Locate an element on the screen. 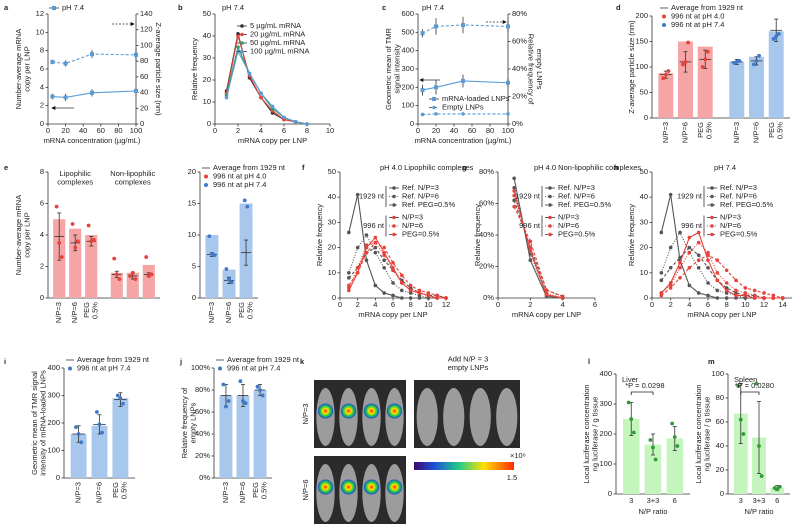 The image size is (799, 531). panel-letter: g is located at coordinates (464, 167).